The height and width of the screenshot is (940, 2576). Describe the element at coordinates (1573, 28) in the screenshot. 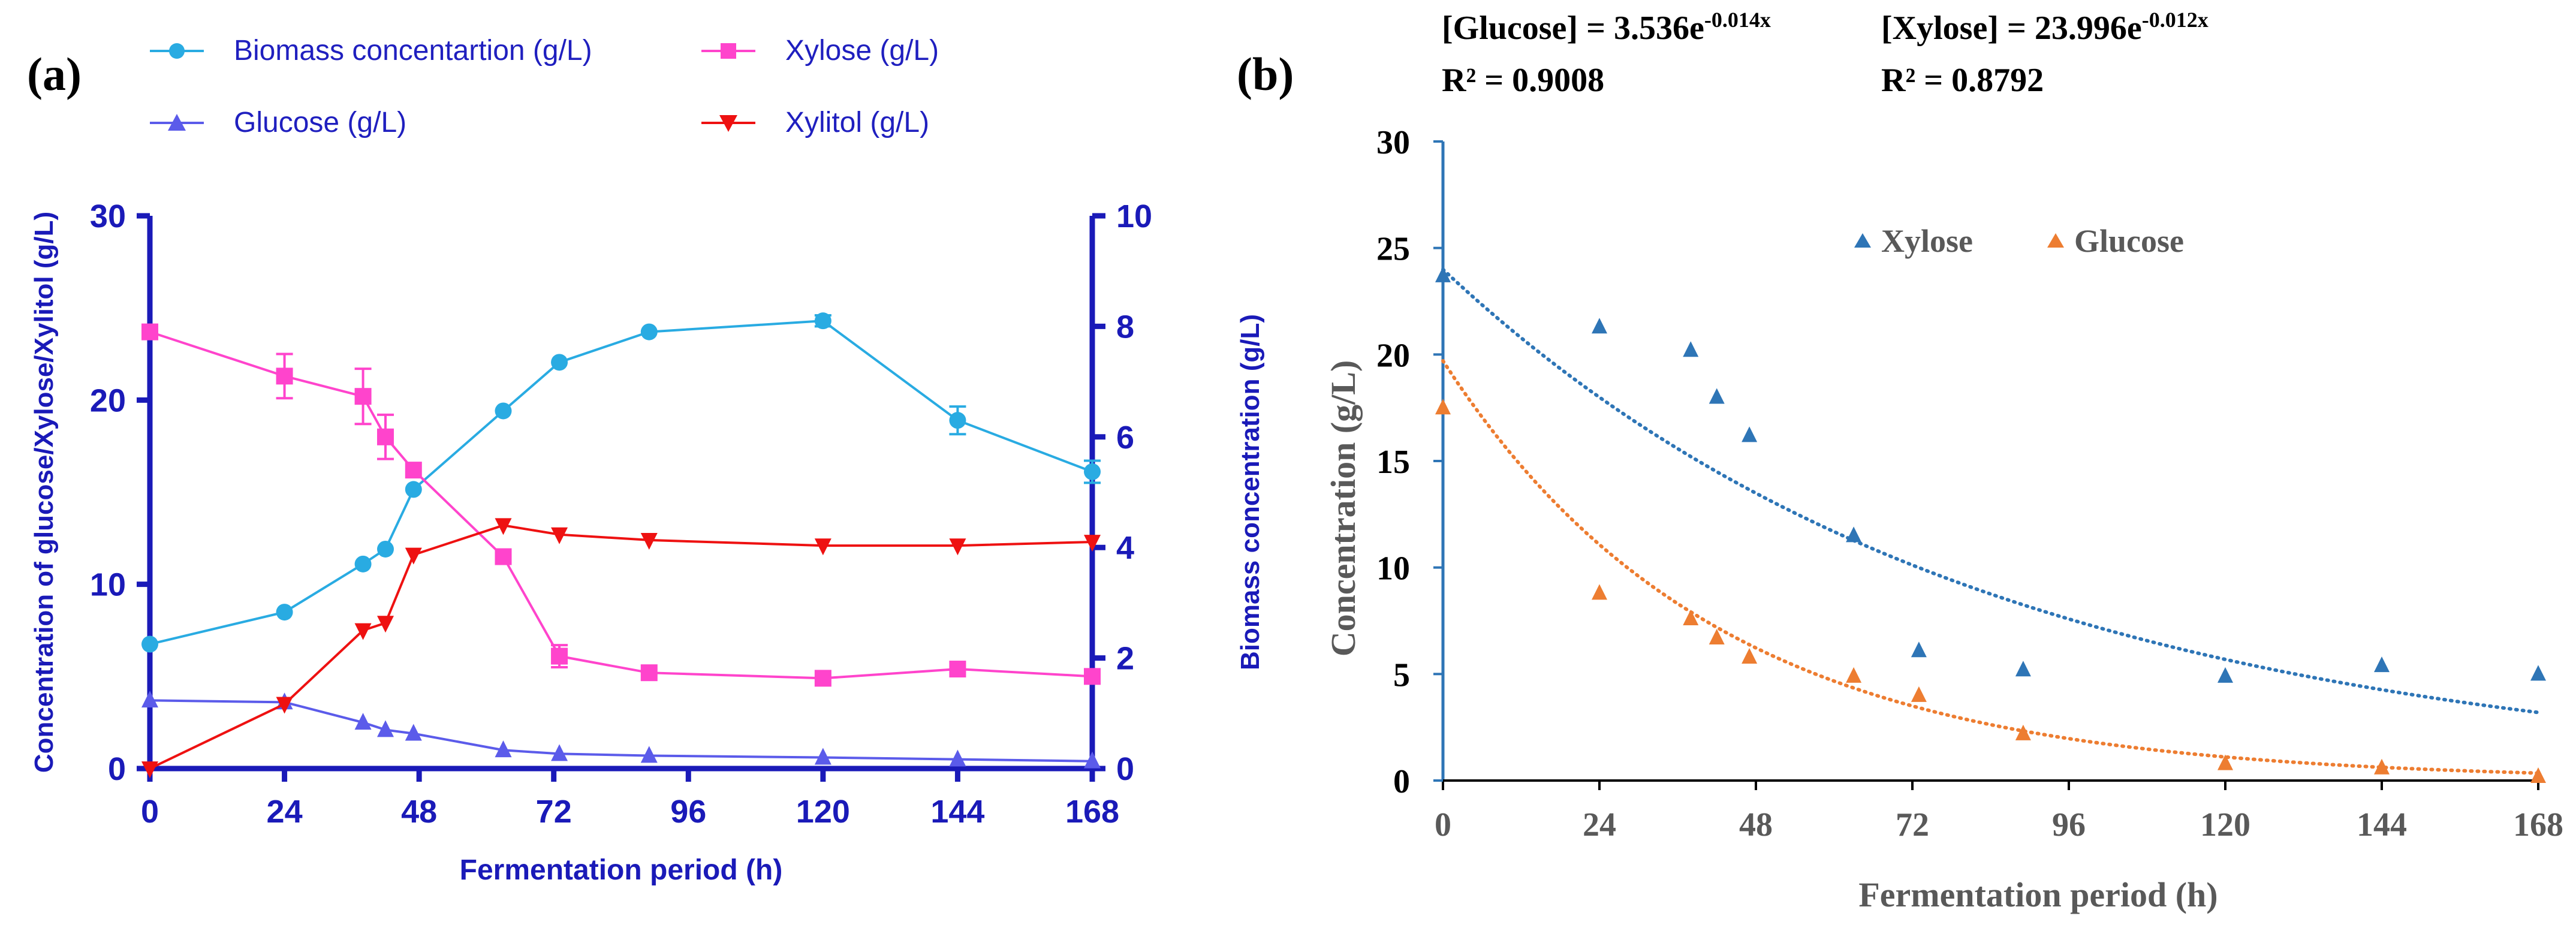

I see `equation-glucose-base: [Glucose] = 3.536e` at that location.